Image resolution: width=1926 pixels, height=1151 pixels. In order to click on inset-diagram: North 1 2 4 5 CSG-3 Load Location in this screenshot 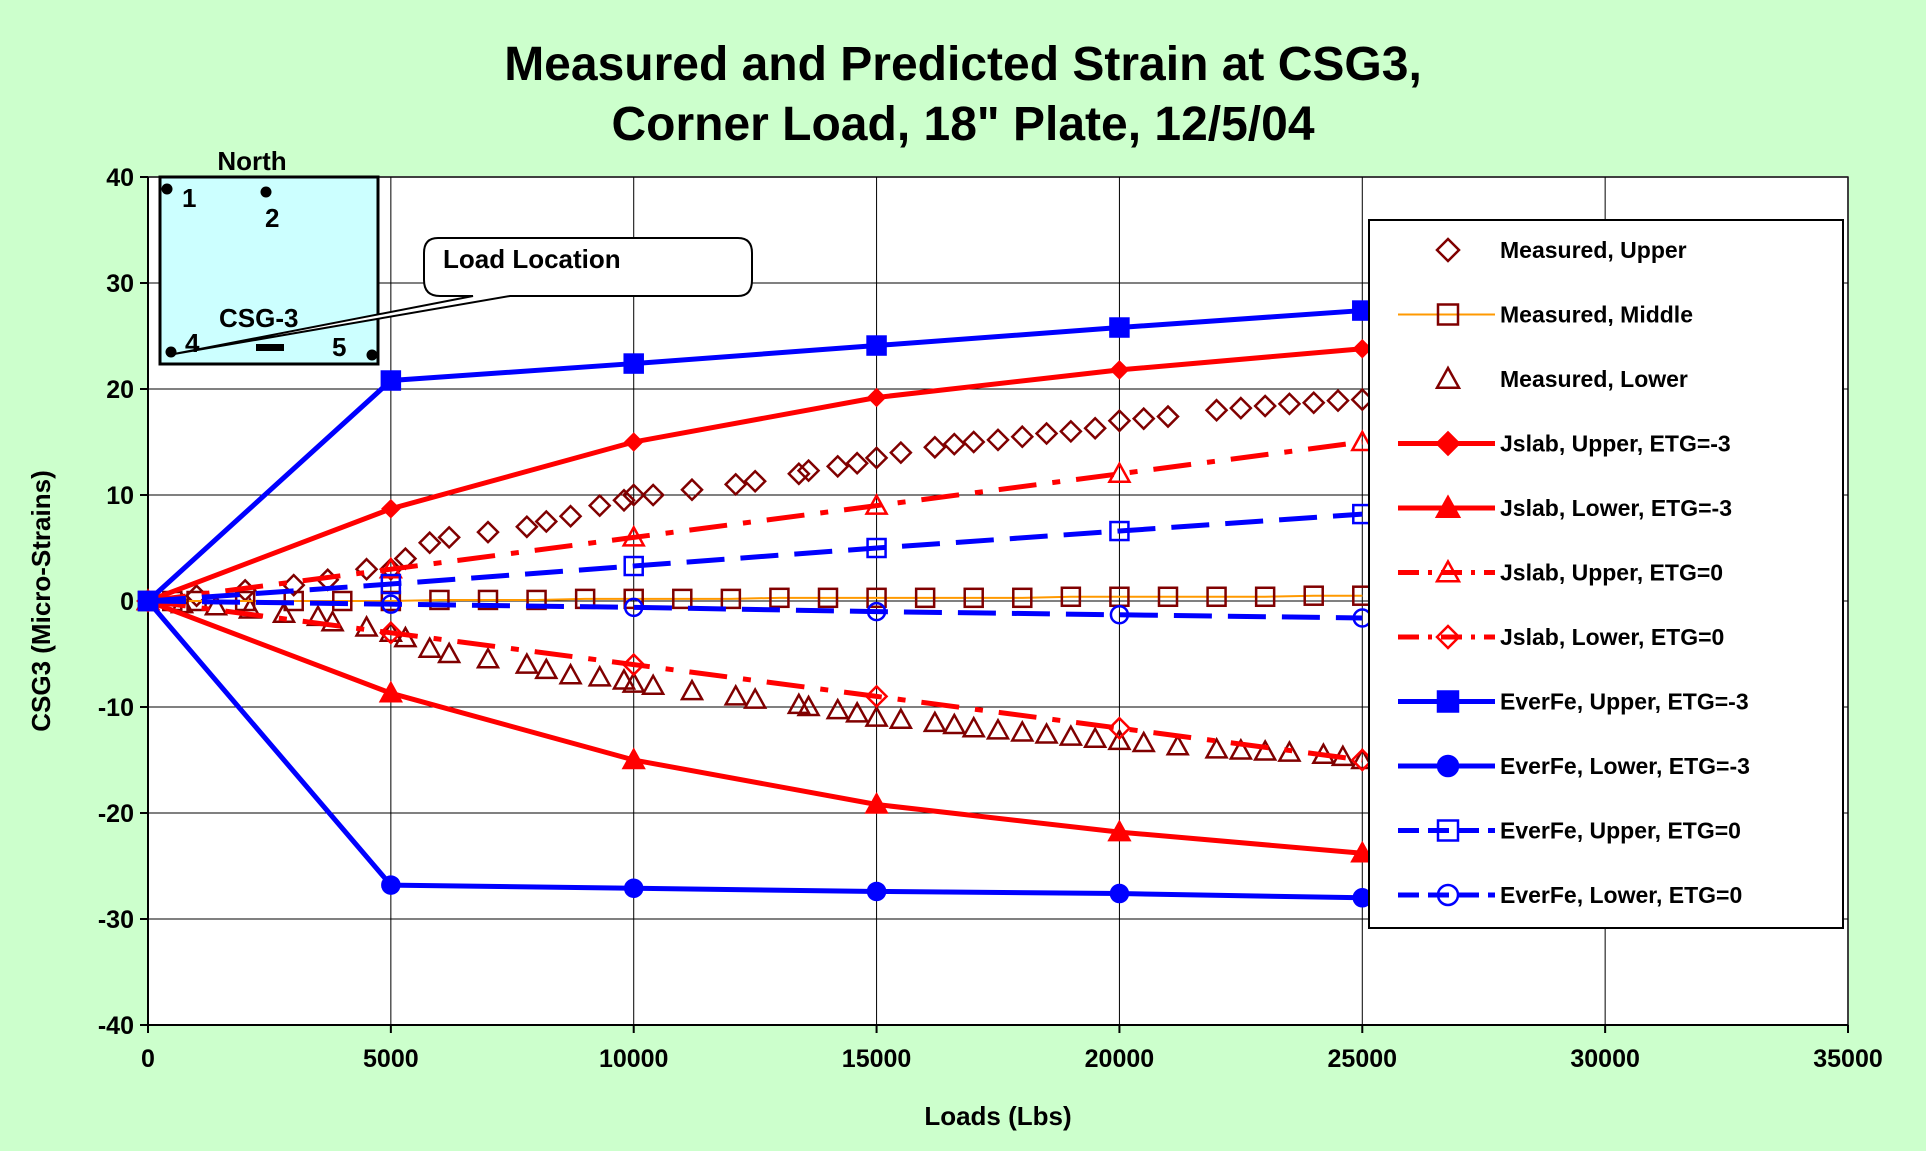, I will do `click(455, 256)`.